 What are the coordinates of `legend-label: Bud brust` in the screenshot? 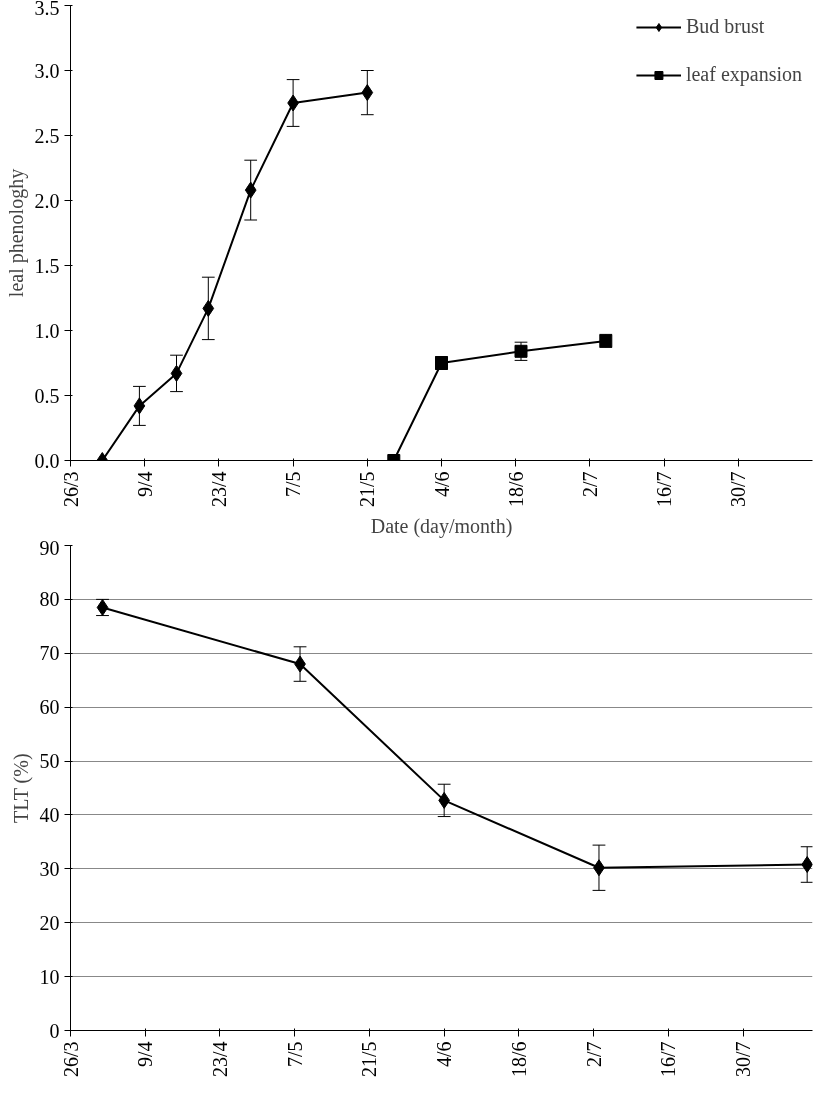 It's located at (725, 26).